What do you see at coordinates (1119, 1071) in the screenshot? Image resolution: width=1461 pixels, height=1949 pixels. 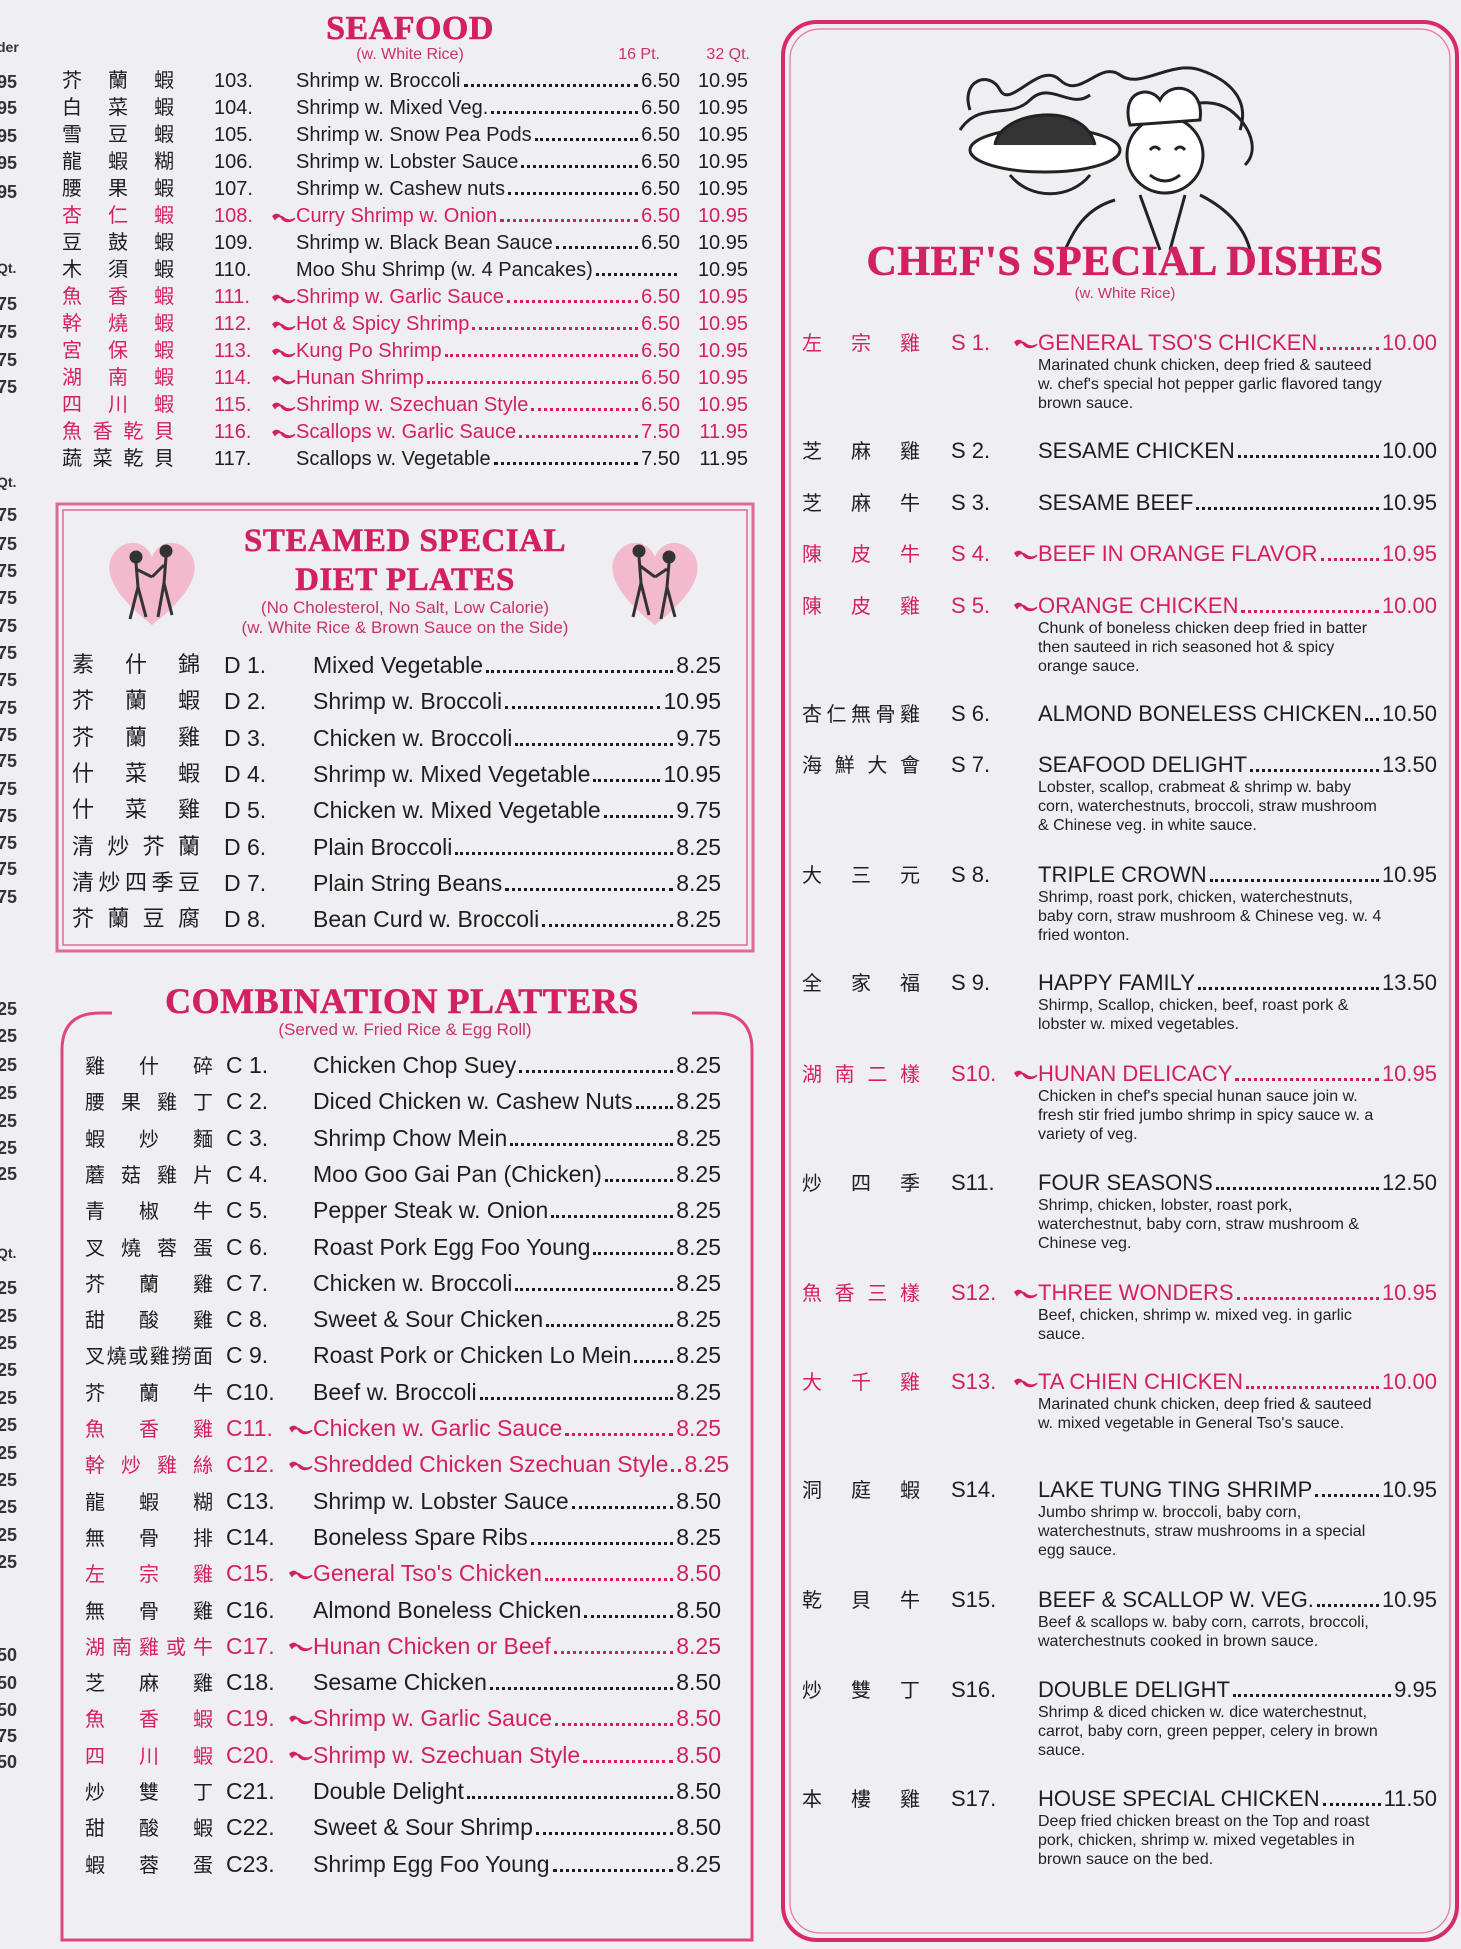 I see `menu-item: 湖南二樣 S10. HUNAN DELICACY 10.95` at bounding box center [1119, 1071].